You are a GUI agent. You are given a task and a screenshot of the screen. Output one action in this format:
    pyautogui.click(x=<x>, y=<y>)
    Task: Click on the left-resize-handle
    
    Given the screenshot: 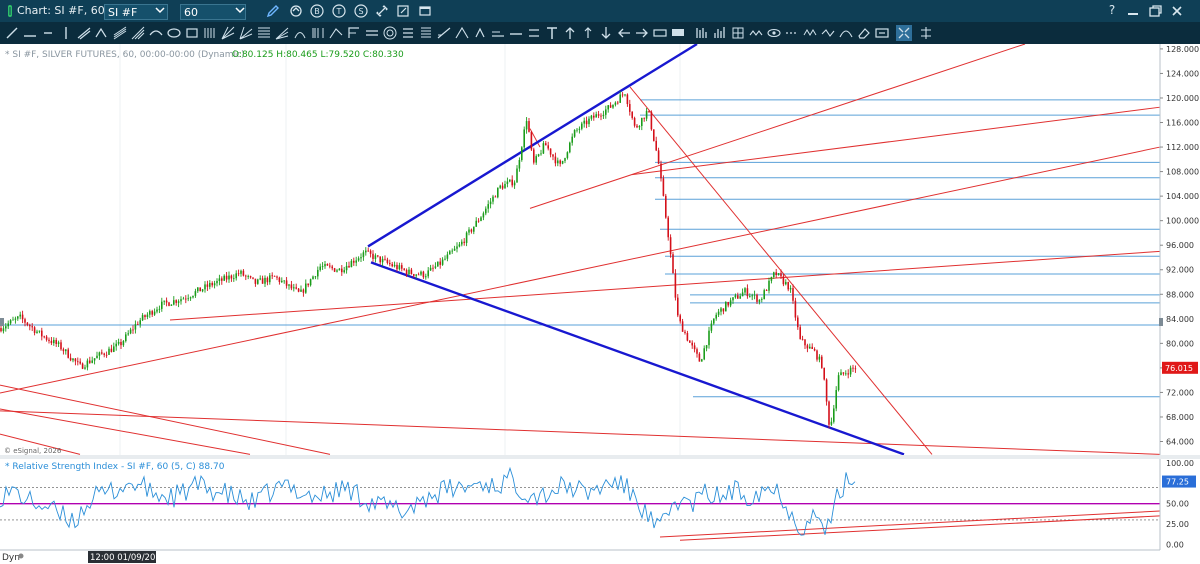 What is the action you would take?
    pyautogui.click(x=2, y=322)
    